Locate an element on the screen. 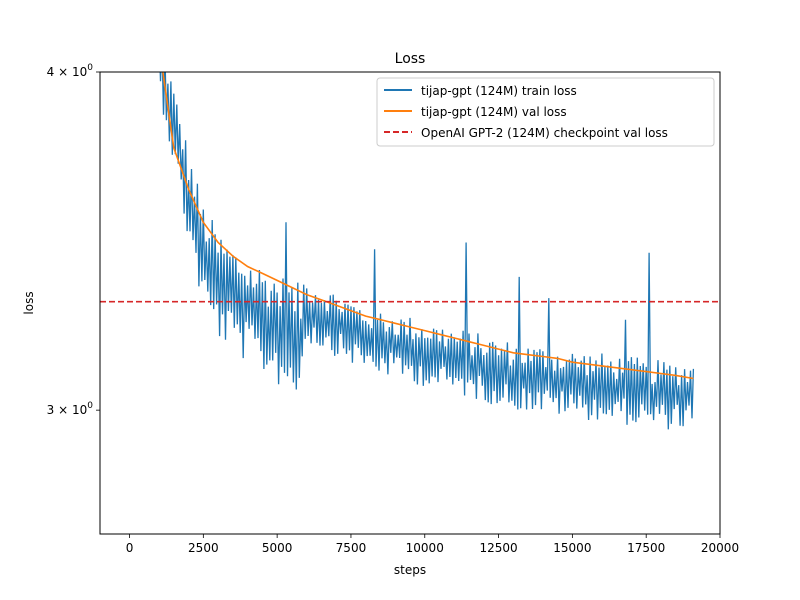  x-tick-label: 17500 is located at coordinates (646, 548).